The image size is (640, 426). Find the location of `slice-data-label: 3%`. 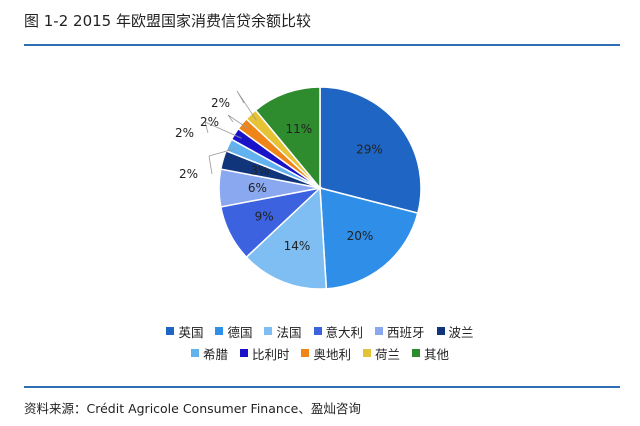

slice-data-label: 3% is located at coordinates (259, 171).